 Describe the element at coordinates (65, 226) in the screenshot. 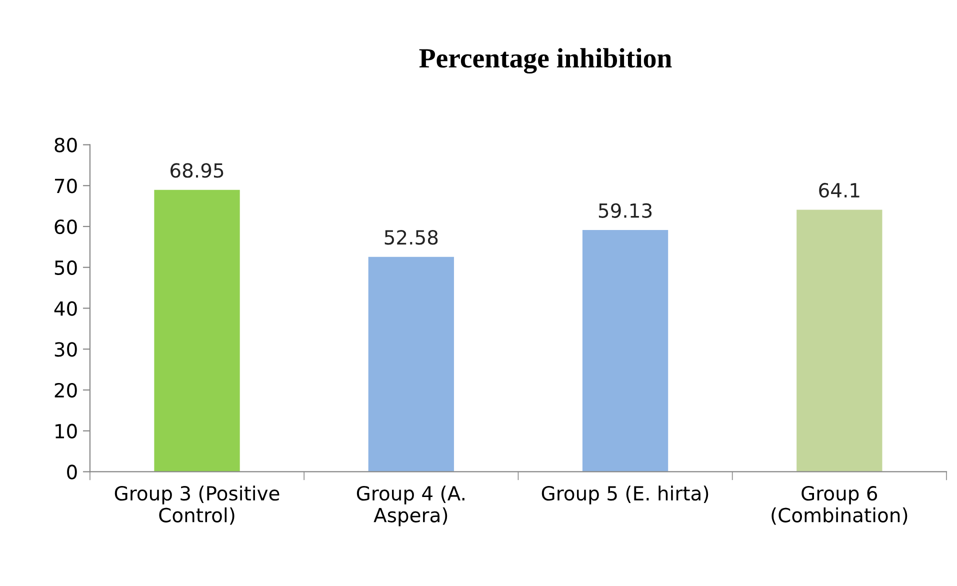

I see `y-tick-label: 60` at that location.